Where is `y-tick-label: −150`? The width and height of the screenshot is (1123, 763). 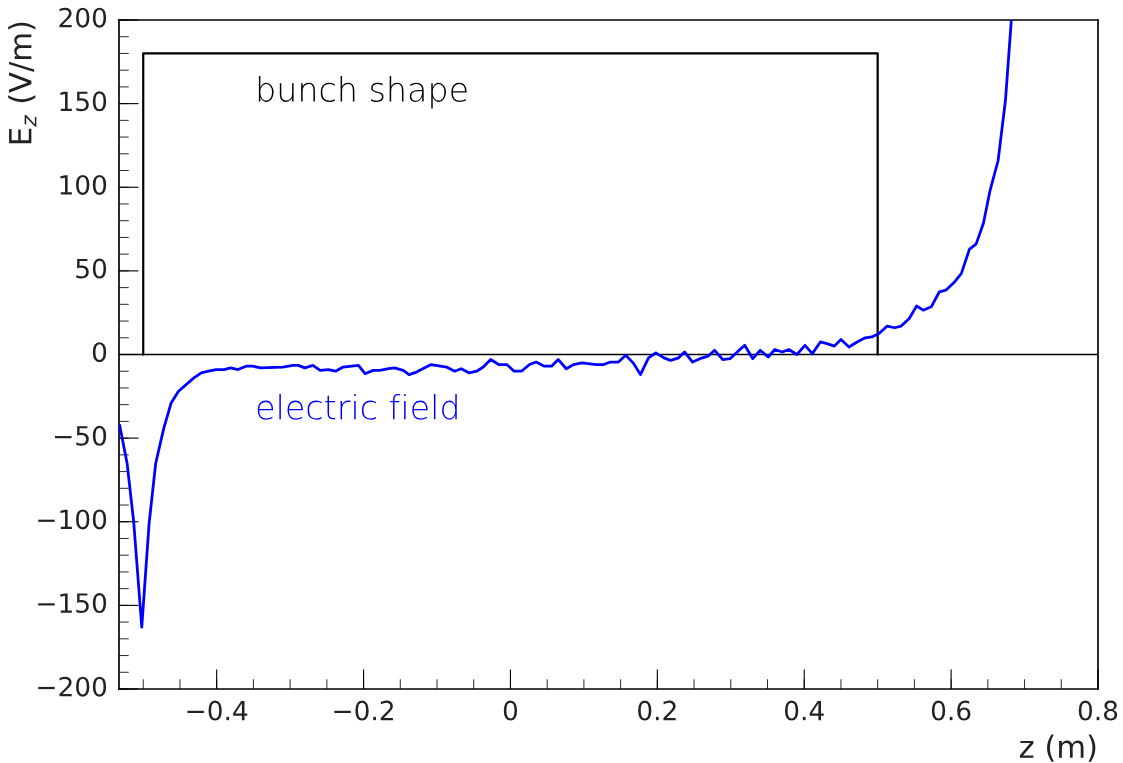
y-tick-label: −150 is located at coordinates (72, 603).